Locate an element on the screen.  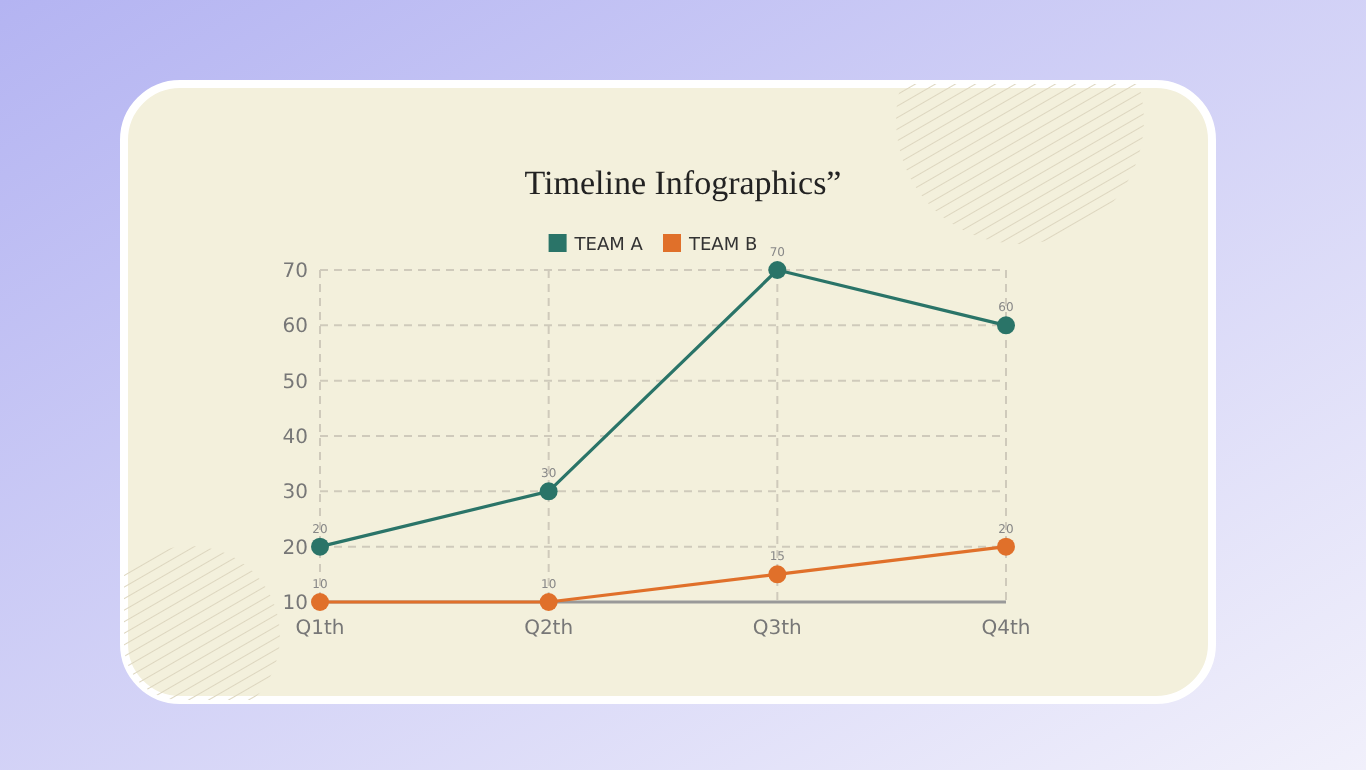
legend-label: TEAM B is located at coordinates (722, 246).